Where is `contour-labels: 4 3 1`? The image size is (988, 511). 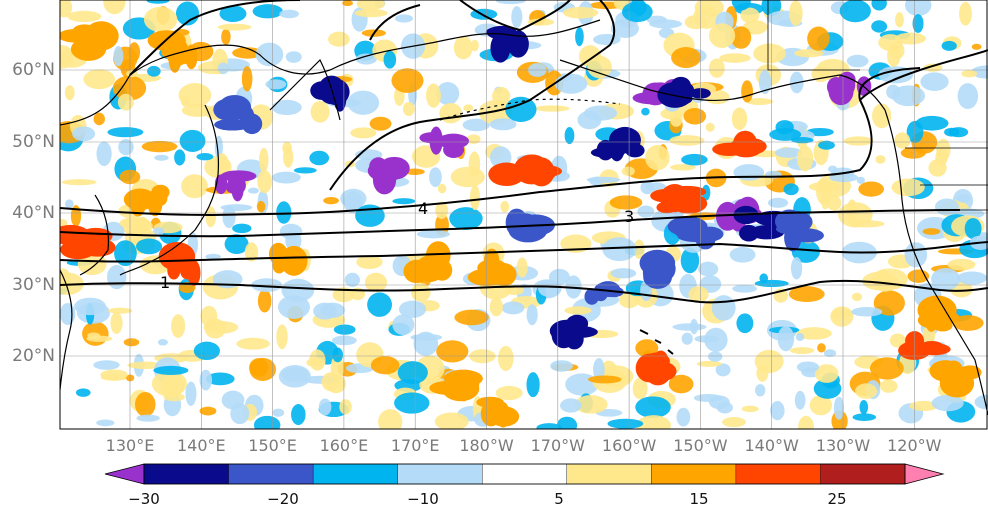
contour-labels: 4 3 1 is located at coordinates (397, 245).